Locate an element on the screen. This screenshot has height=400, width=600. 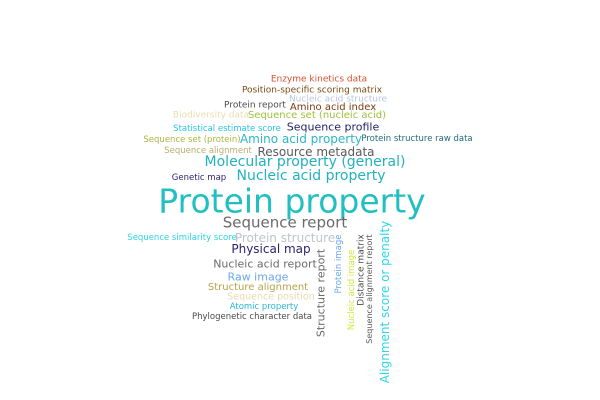
word-resource-metadata: Resource metadata is located at coordinates (316, 152).